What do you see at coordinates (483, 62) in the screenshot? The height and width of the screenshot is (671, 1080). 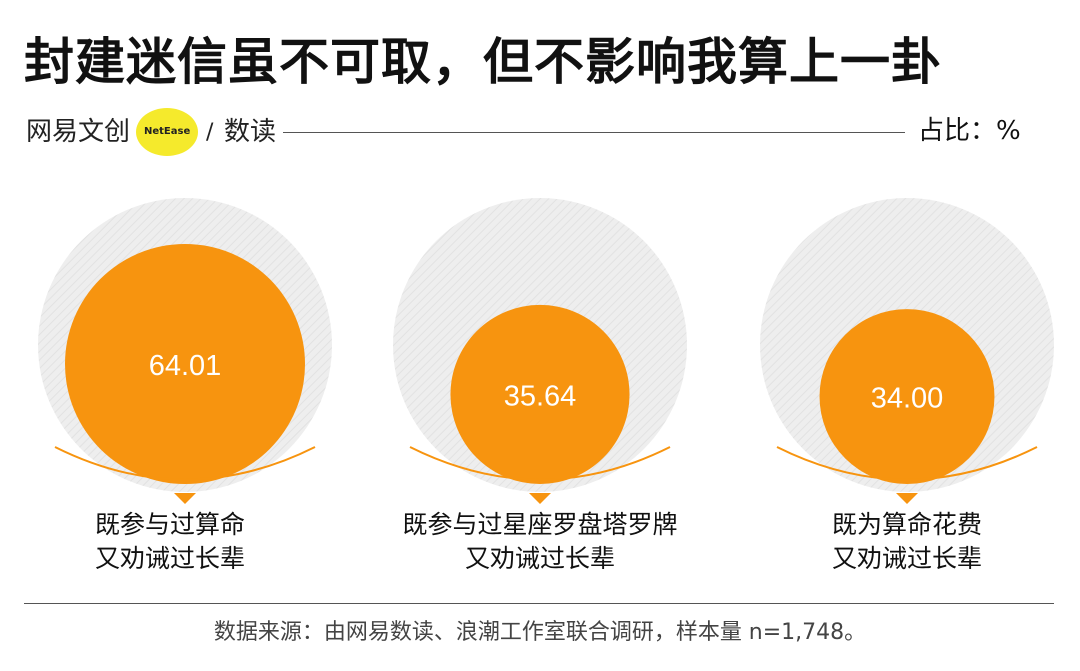 I see `chart-title: 封建迷信虽不可取，但不影响我算上一卦` at bounding box center [483, 62].